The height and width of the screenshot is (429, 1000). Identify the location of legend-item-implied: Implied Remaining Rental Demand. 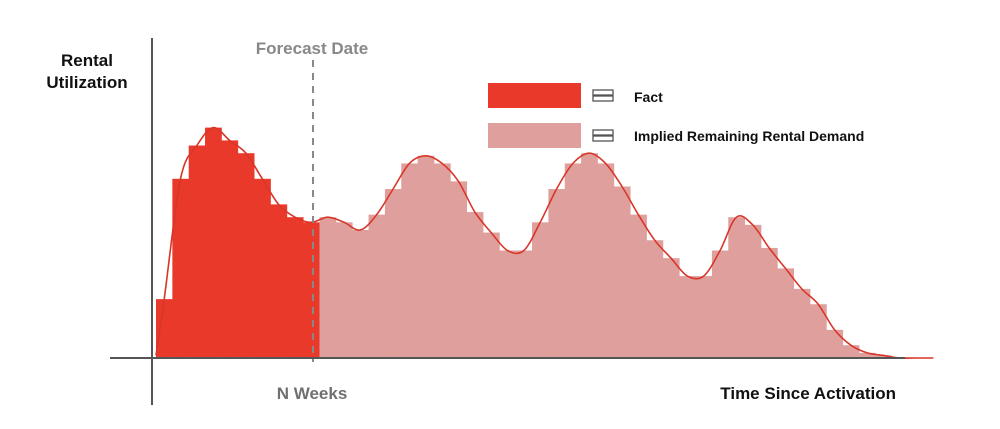
(676, 135).